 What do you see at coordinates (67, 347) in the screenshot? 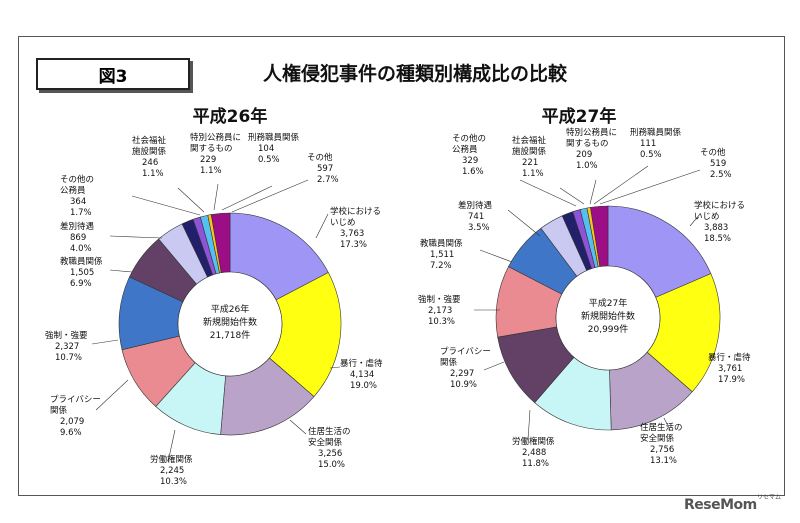
I see `slice-count: 2,327` at bounding box center [67, 347].